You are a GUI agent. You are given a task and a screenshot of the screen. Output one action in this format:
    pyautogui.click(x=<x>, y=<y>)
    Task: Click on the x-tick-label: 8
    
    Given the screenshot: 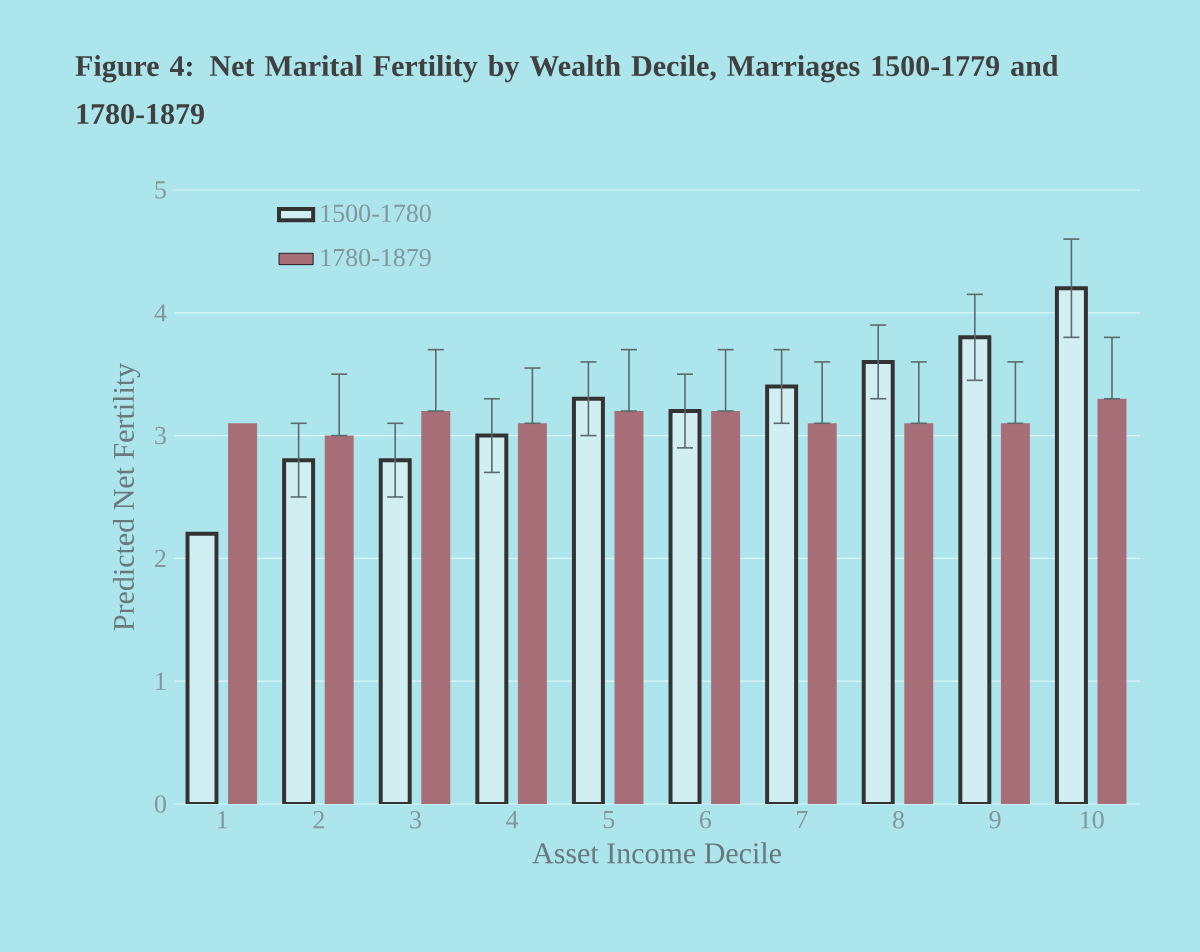 What is the action you would take?
    pyautogui.click(x=899, y=820)
    